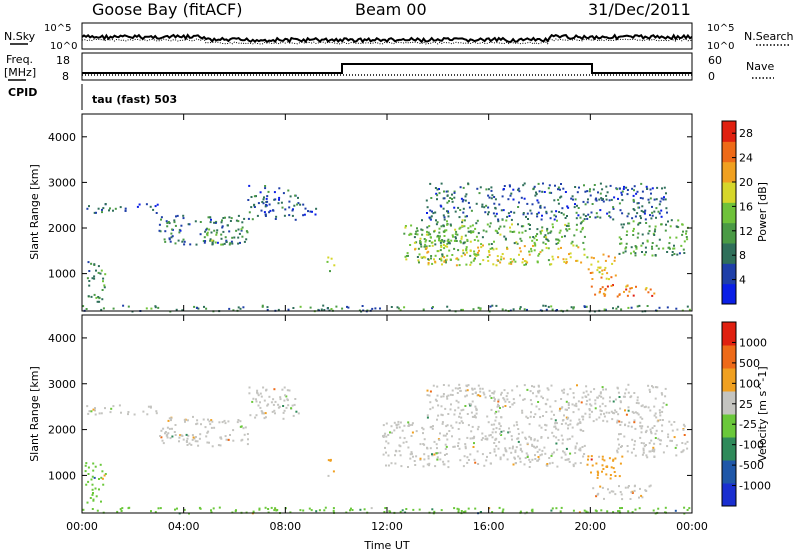 This screenshot has width=800, height=558. What do you see at coordinates (62, 182) in the screenshot?
I see `power-ytick-label-2: 3000` at bounding box center [62, 182].